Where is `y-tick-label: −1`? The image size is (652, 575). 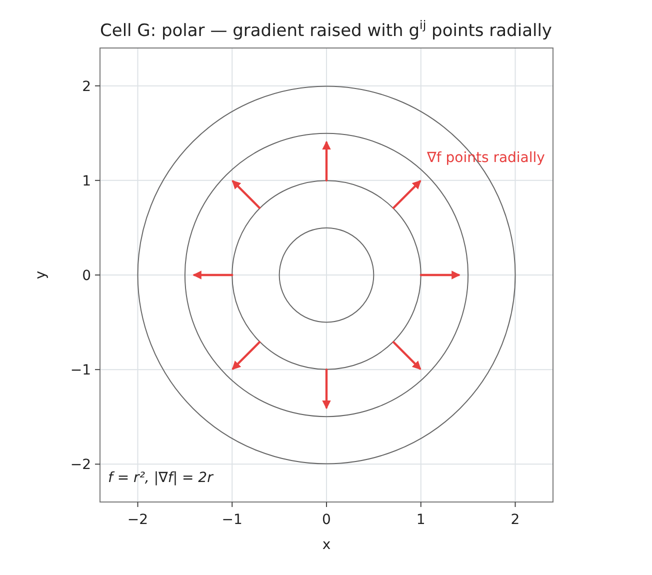
y-tick-label: −1 is located at coordinates (80, 370).